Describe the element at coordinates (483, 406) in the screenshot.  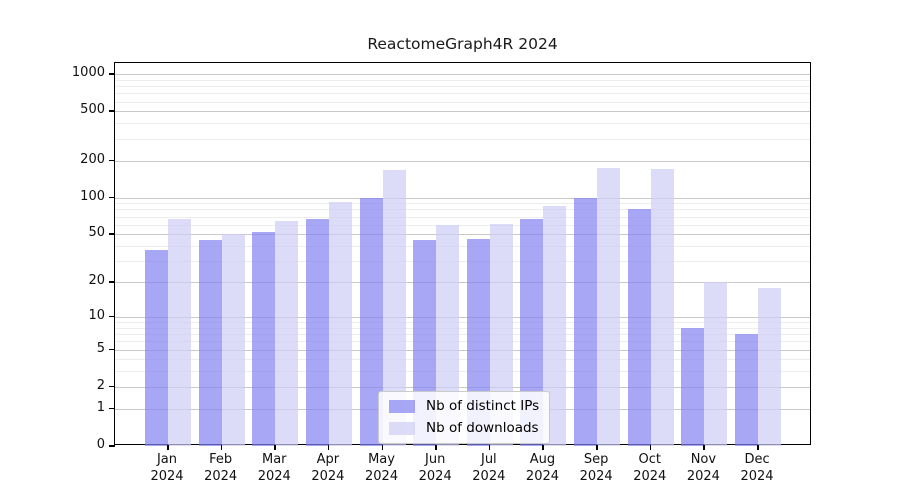
I see `legend-label-distinct-ips: Nb of distinct IPs` at that location.